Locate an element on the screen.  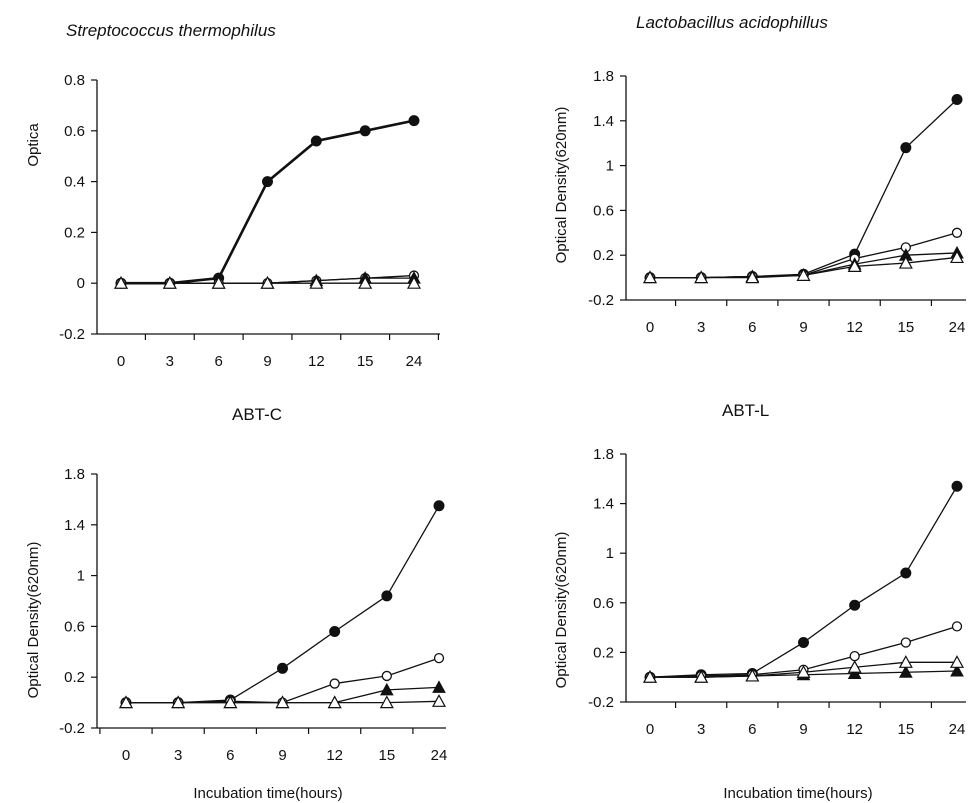
y-tick-label: 0.4 is located at coordinates (74, 182).